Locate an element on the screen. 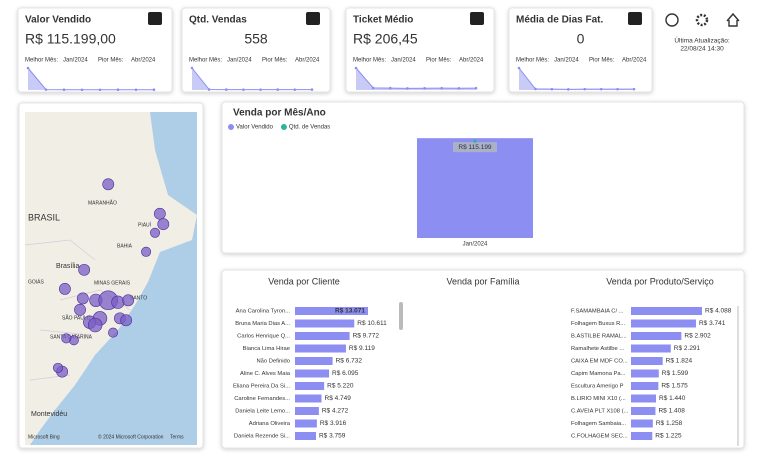  whatsapp-icon is located at coordinates (672, 20).